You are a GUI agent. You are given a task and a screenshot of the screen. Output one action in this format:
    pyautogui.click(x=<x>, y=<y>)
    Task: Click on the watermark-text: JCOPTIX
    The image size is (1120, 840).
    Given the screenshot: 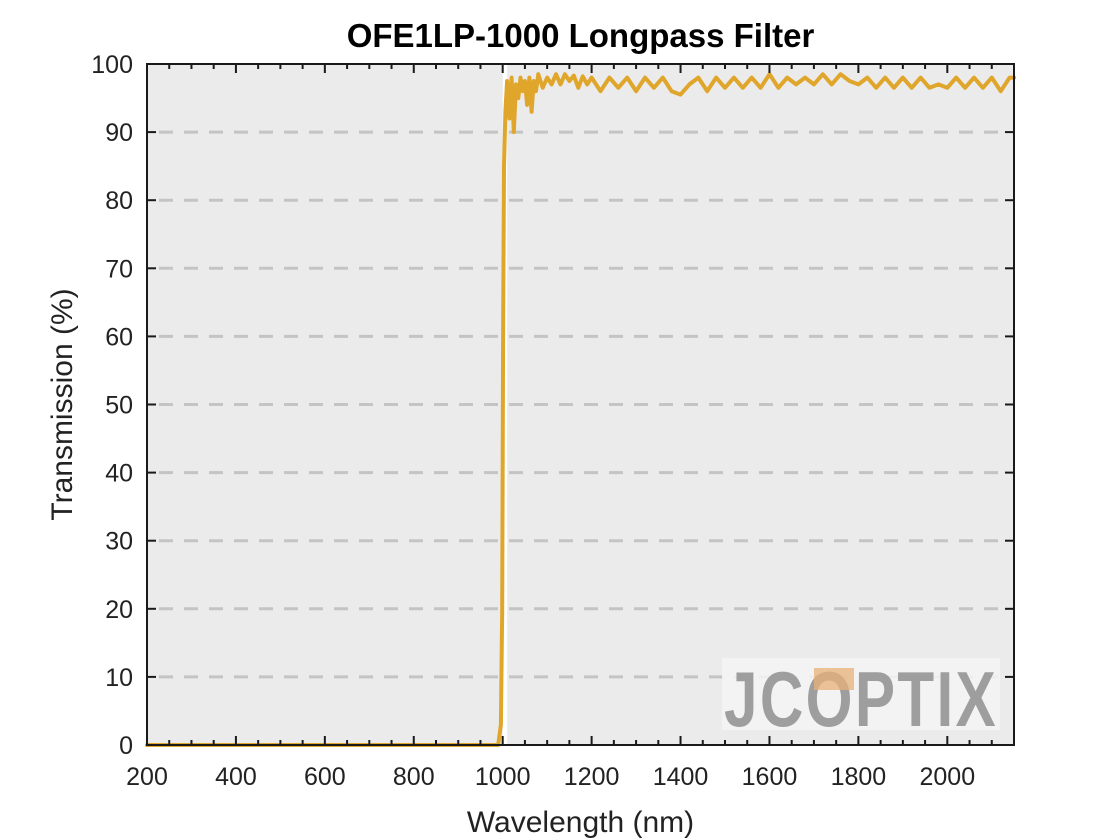 What is the action you would take?
    pyautogui.click(x=861, y=699)
    